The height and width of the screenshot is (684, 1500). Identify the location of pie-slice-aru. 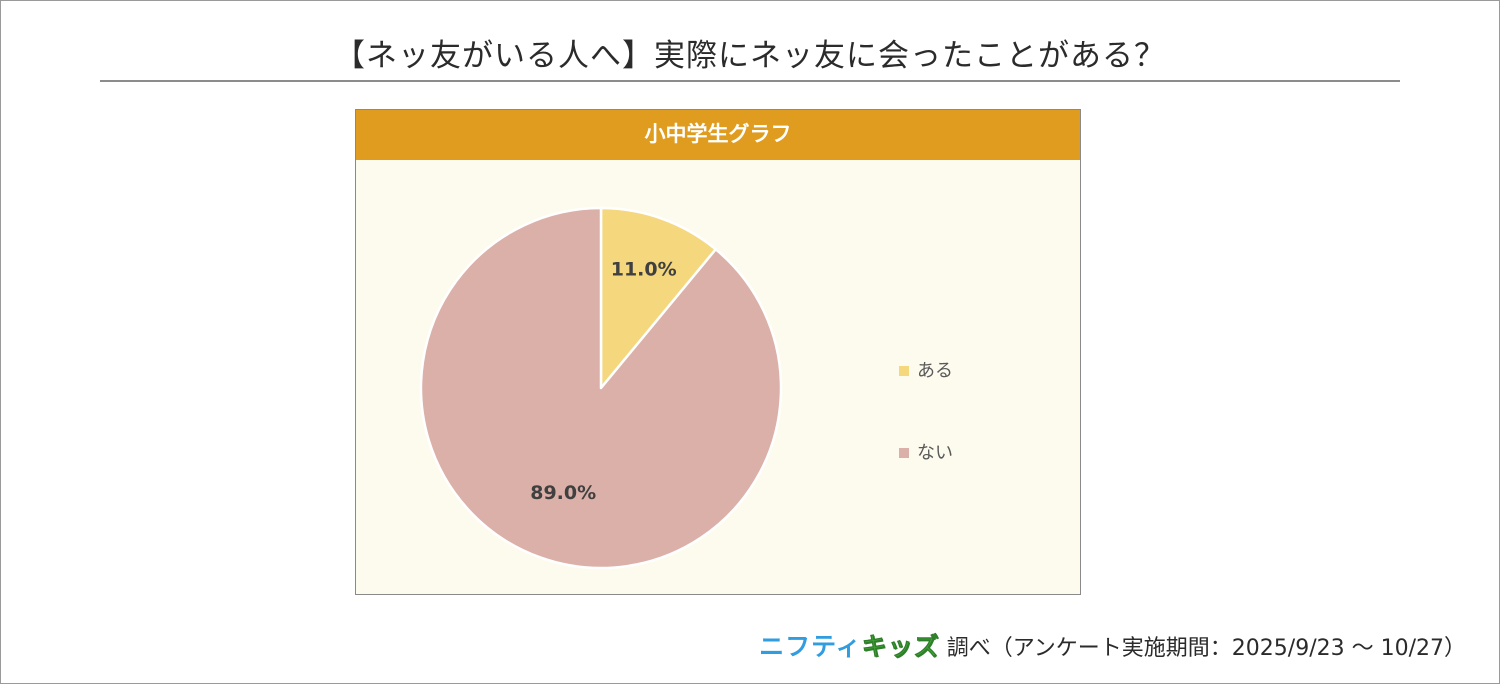
(658, 298).